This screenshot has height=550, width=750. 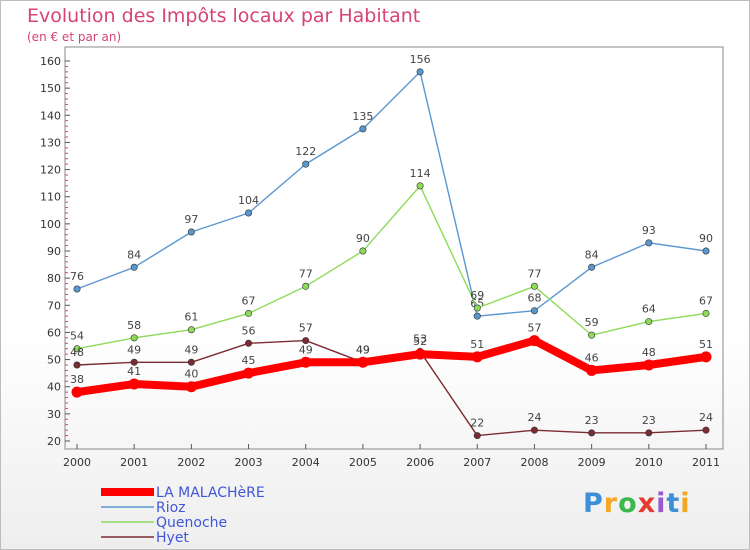 What do you see at coordinates (306, 462) in the screenshot?
I see `x-tick-label: 2004` at bounding box center [306, 462].